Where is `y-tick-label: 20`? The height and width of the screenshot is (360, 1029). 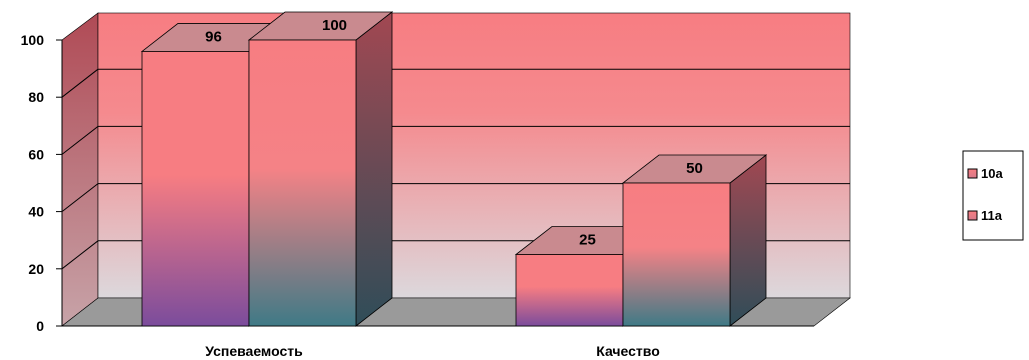 y-tick-label: 20 is located at coordinates (36, 269).